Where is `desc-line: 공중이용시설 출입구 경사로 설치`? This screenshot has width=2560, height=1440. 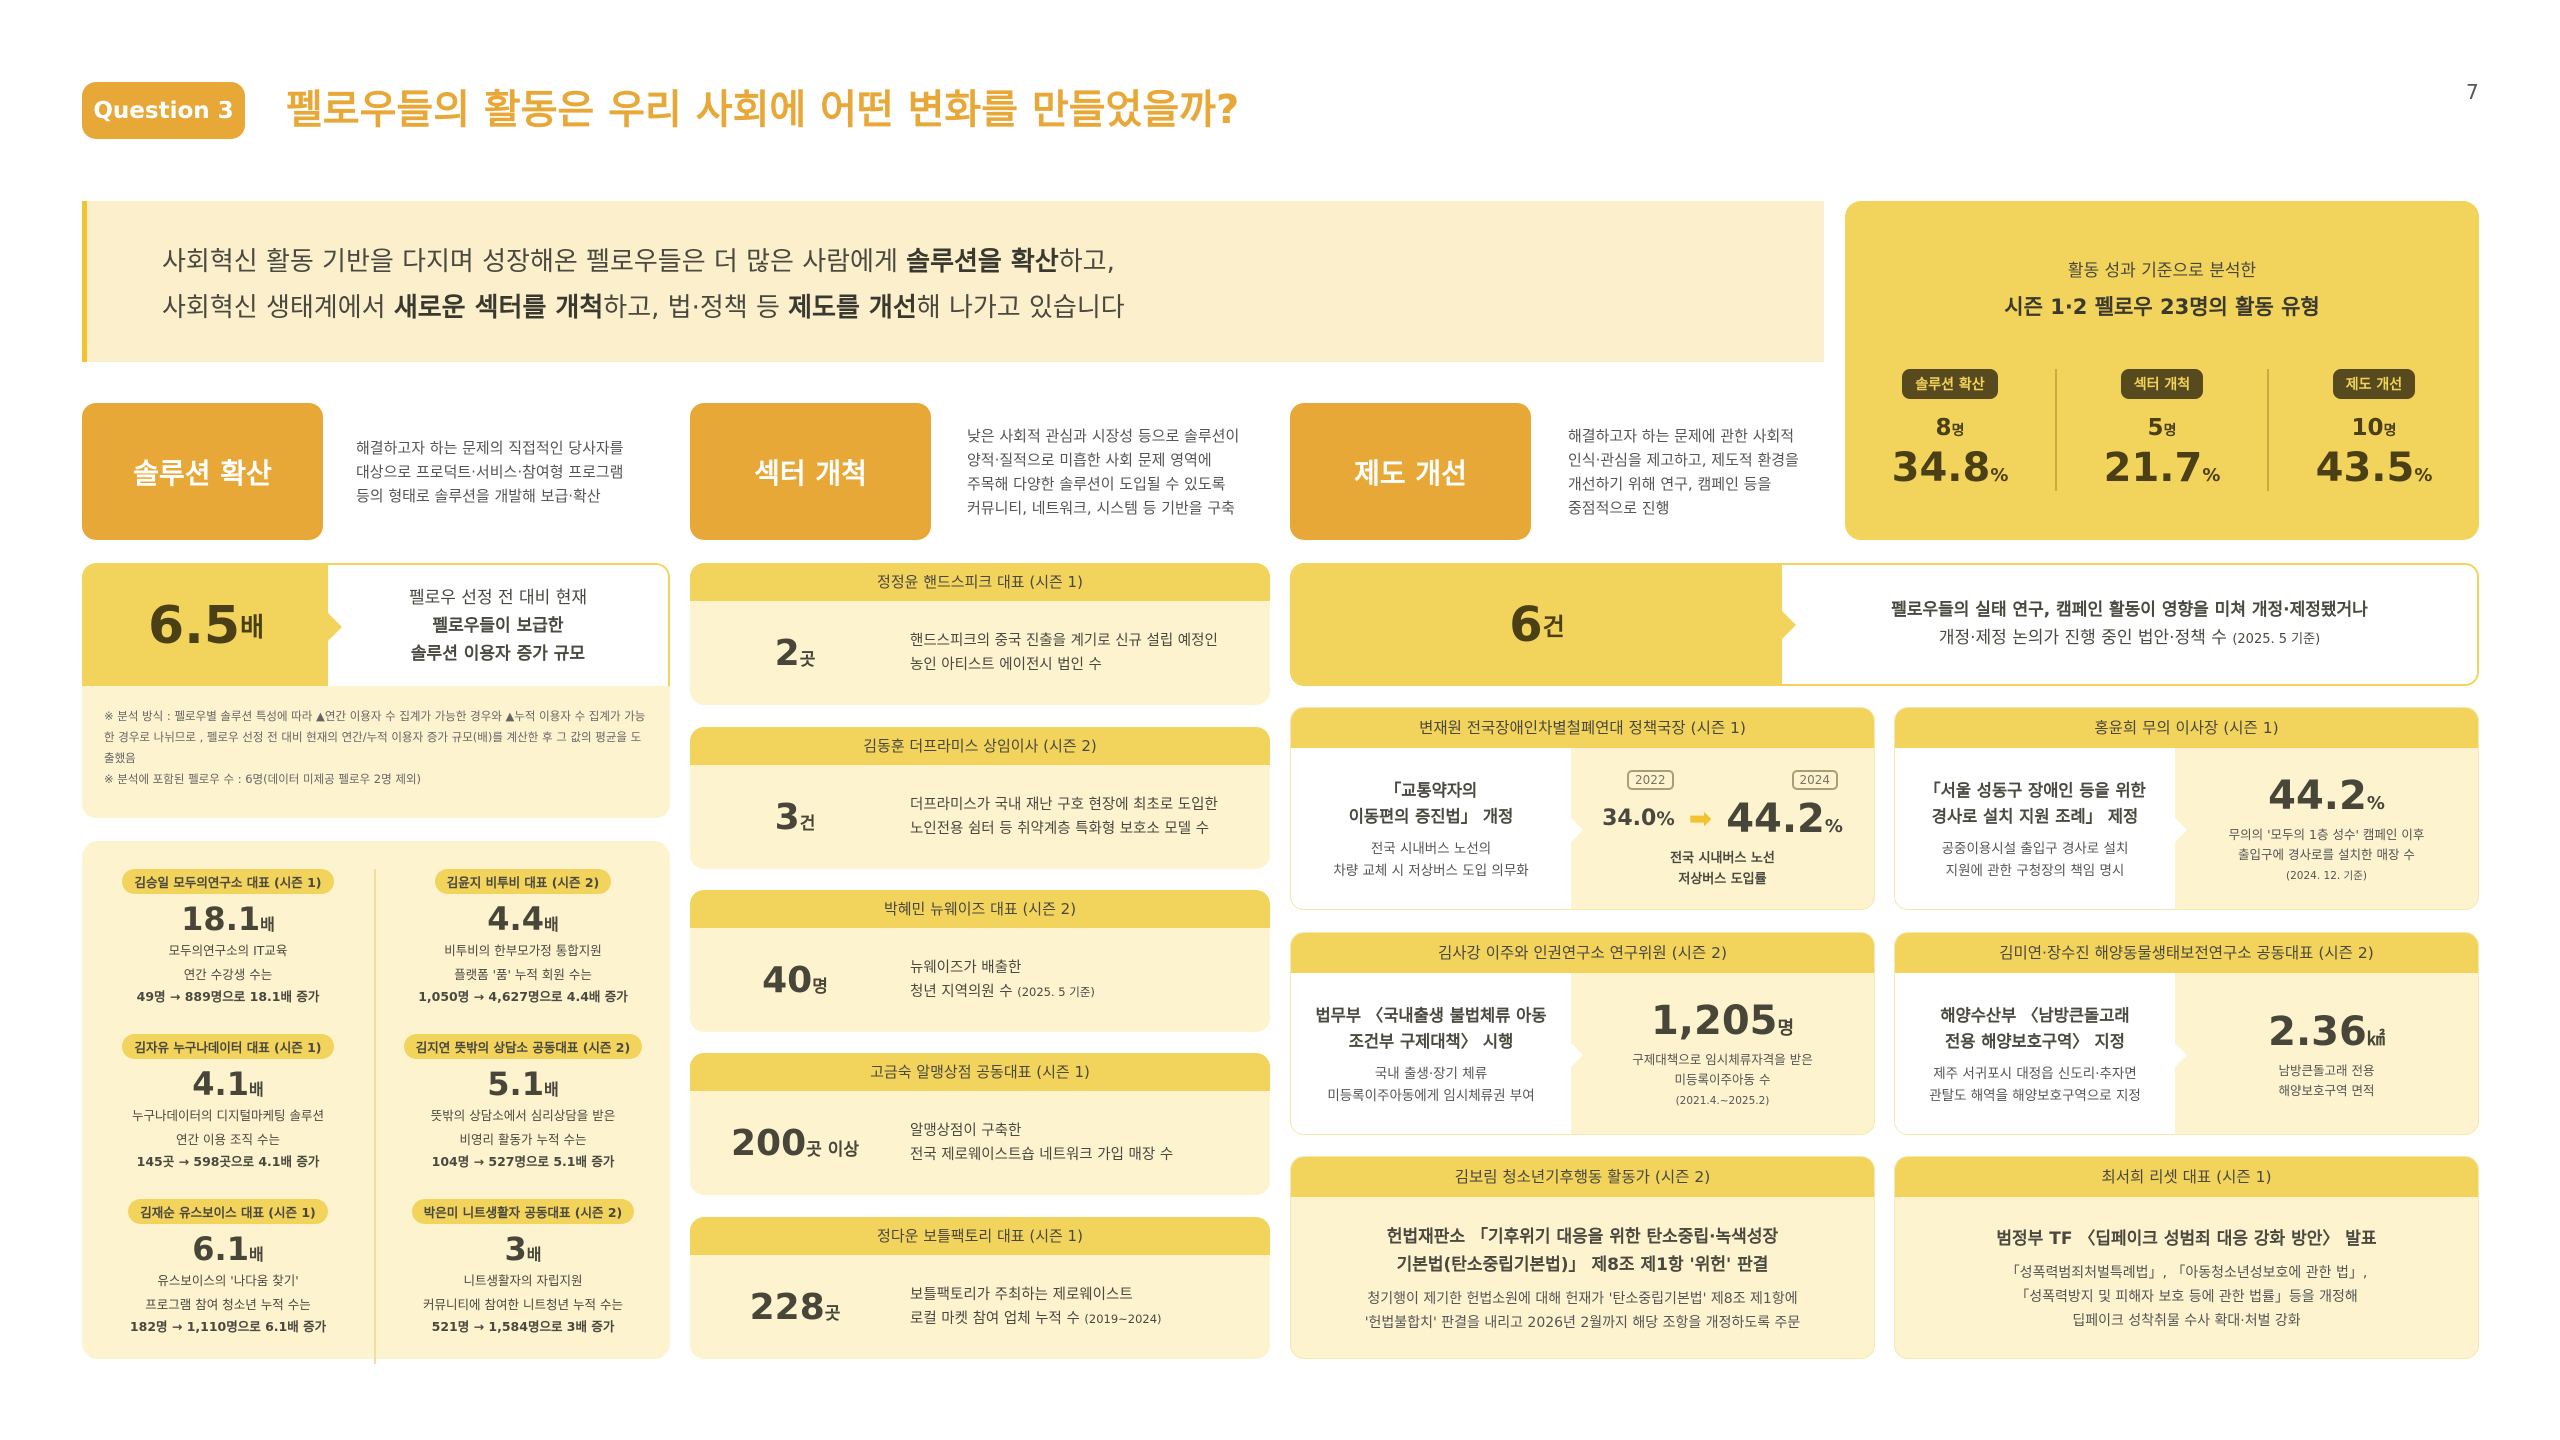 desc-line: 공중이용시설 출입구 경사로 설치 is located at coordinates (2035, 848).